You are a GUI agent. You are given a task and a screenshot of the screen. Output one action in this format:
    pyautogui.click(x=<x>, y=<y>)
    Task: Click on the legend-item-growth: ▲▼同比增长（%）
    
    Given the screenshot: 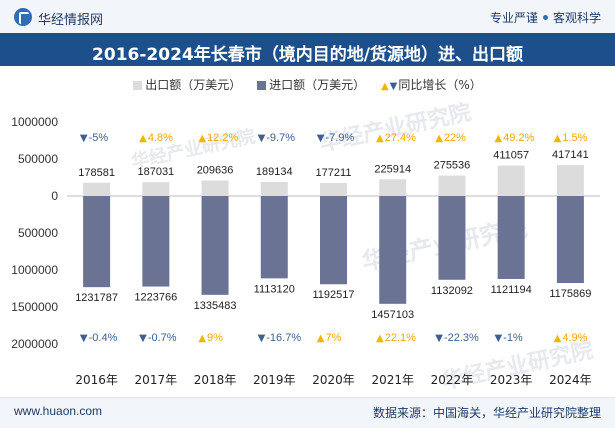 What is the action you would take?
    pyautogui.click(x=431, y=84)
    